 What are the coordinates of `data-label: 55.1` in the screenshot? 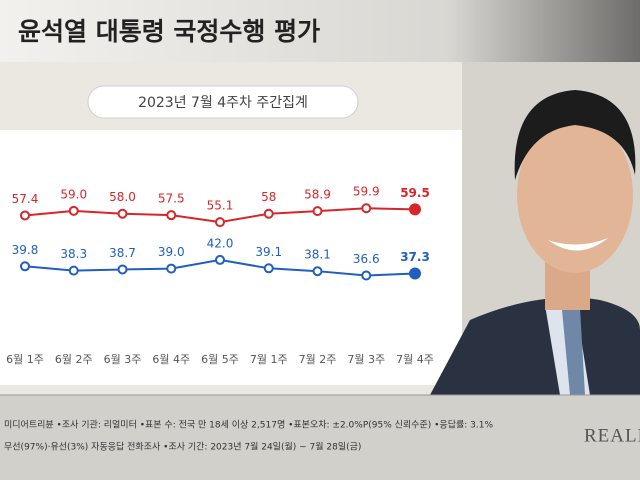 It's located at (220, 206).